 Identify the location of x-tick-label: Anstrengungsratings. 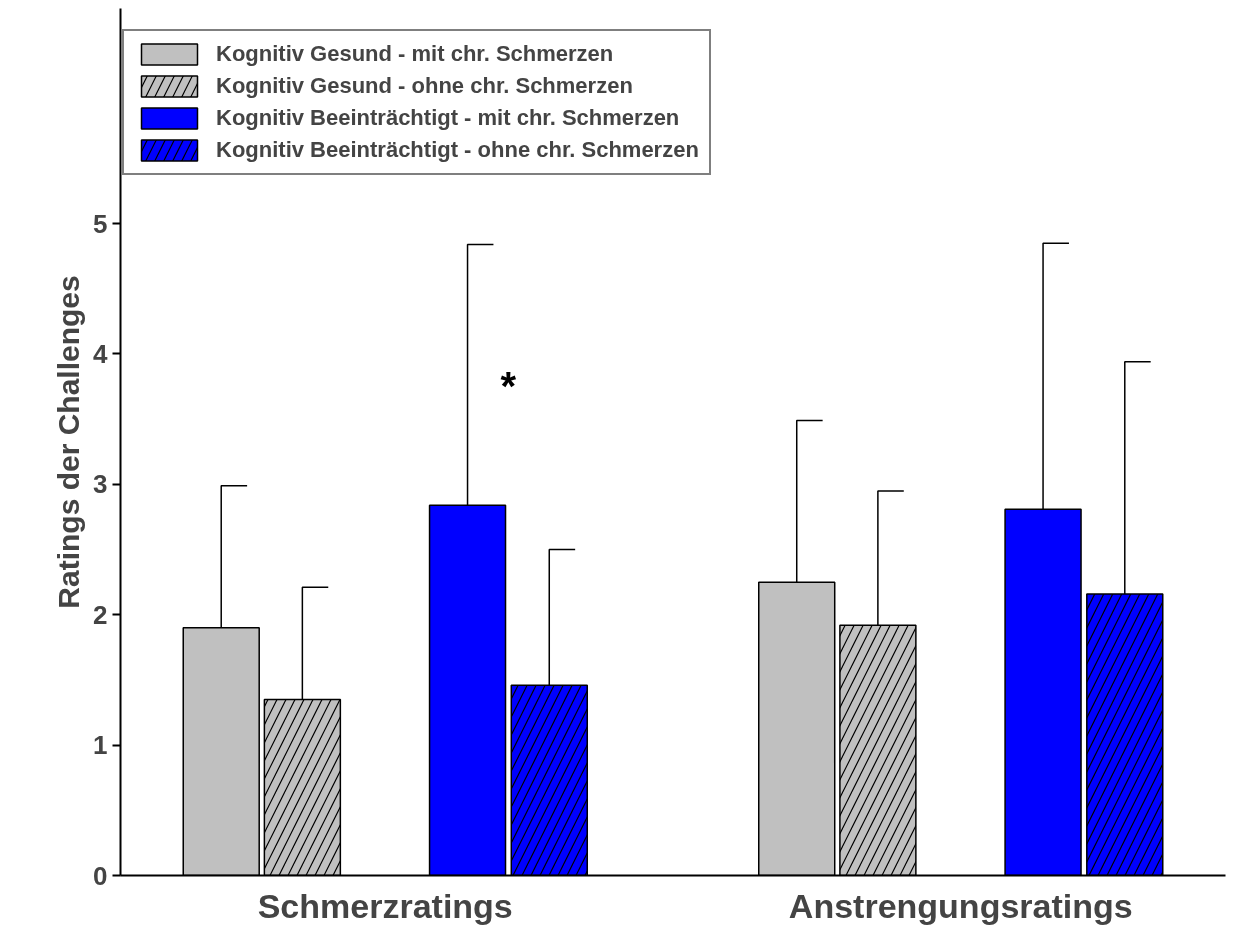
(960, 905).